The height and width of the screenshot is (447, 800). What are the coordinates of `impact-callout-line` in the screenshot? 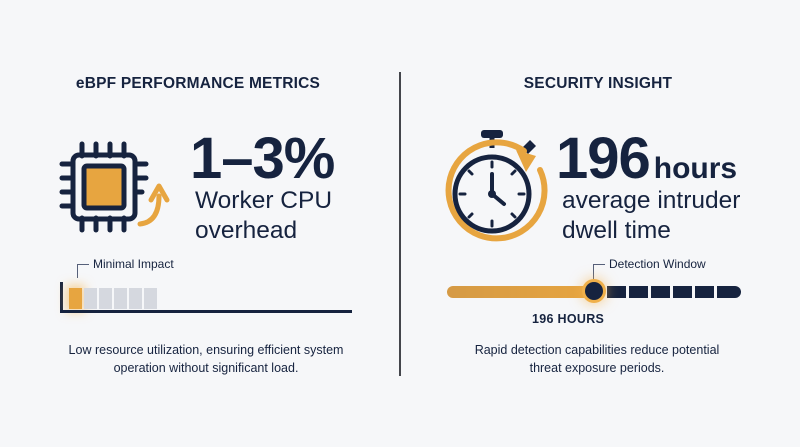 It's located at (83, 264).